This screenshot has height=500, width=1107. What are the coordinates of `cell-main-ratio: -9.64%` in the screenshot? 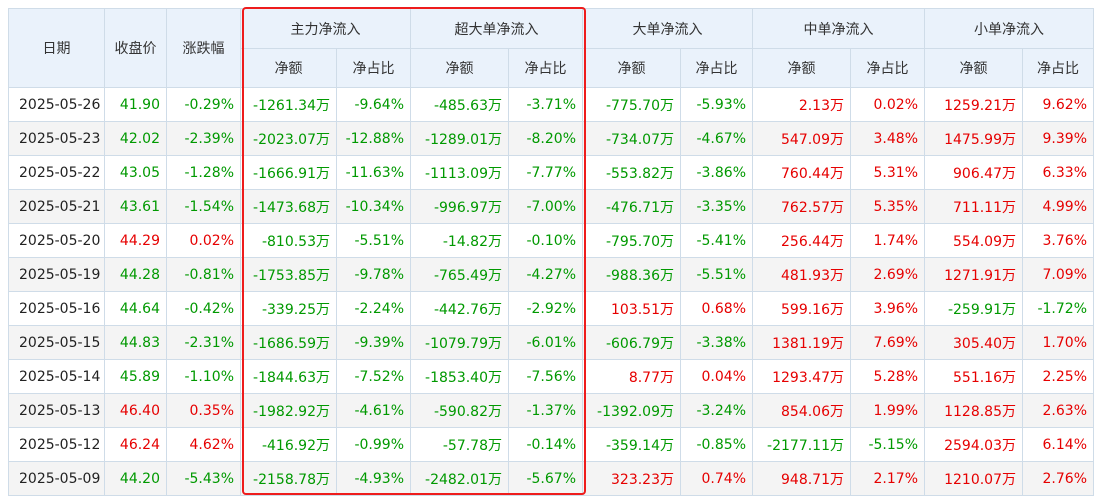 It's located at (373, 104).